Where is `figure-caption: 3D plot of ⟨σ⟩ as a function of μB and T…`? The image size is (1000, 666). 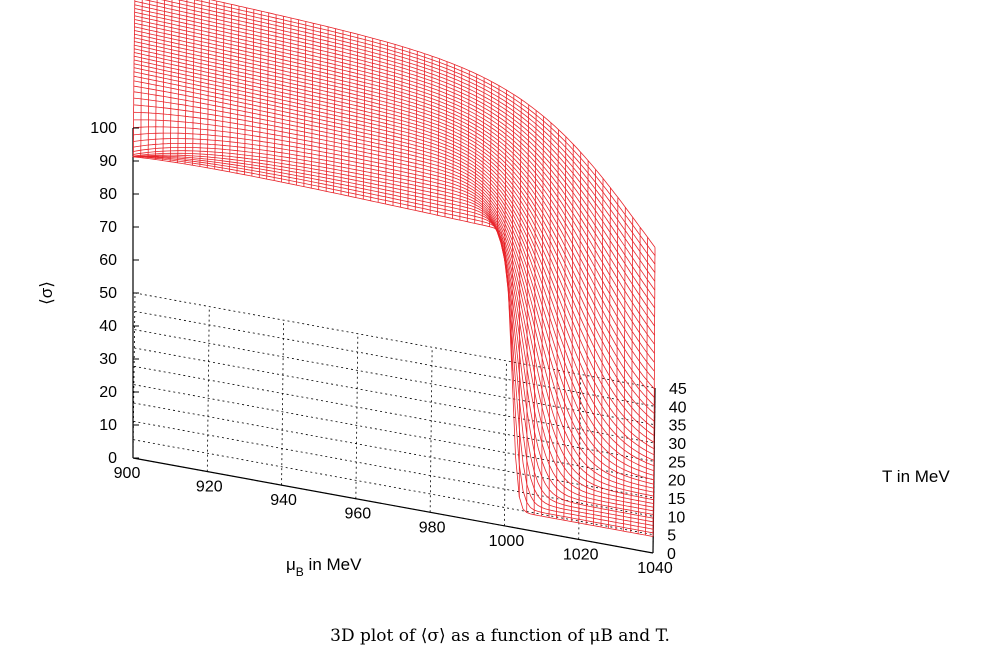
figure-caption: 3D plot of ⟨σ⟩ as a function of μB and T… is located at coordinates (500, 636).